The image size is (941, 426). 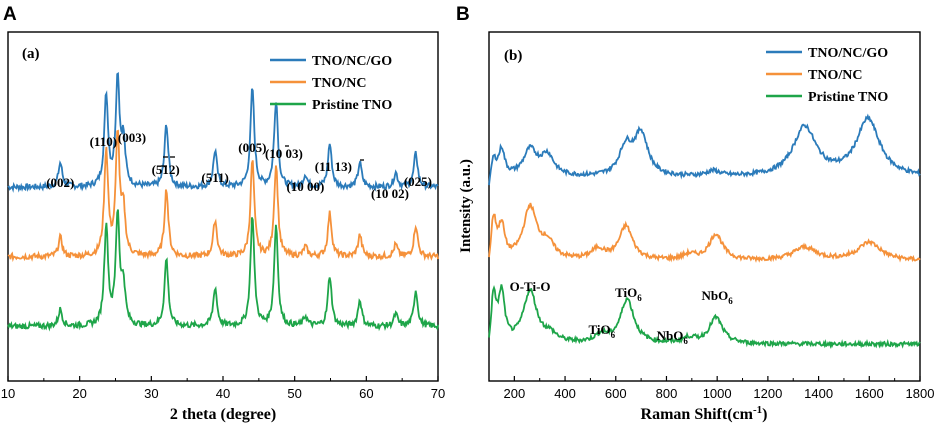 I want to click on panel-a-label: (a), so click(x=31, y=54).